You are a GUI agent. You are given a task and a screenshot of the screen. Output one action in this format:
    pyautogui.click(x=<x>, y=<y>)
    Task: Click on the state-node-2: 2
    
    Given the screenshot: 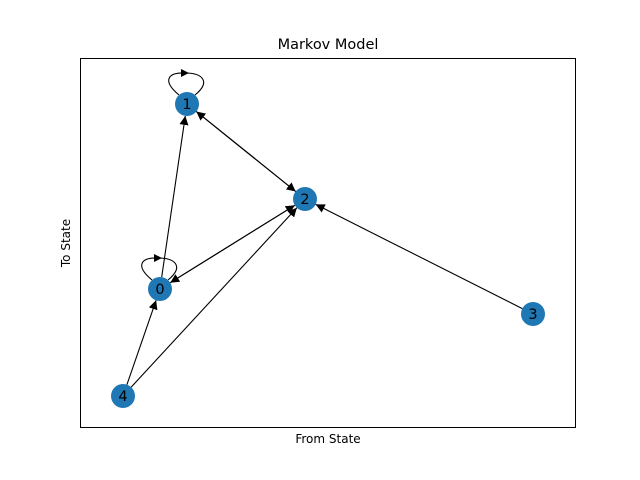 What is the action you would take?
    pyautogui.click(x=305, y=199)
    